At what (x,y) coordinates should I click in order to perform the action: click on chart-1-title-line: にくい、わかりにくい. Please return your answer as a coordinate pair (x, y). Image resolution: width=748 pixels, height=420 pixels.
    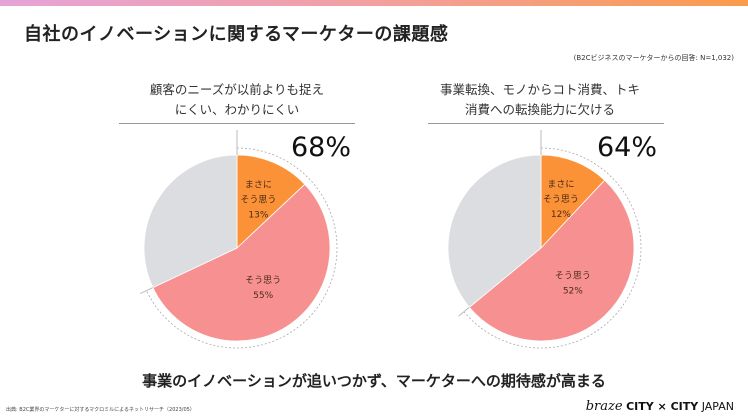
    Looking at the image, I should click on (237, 109).